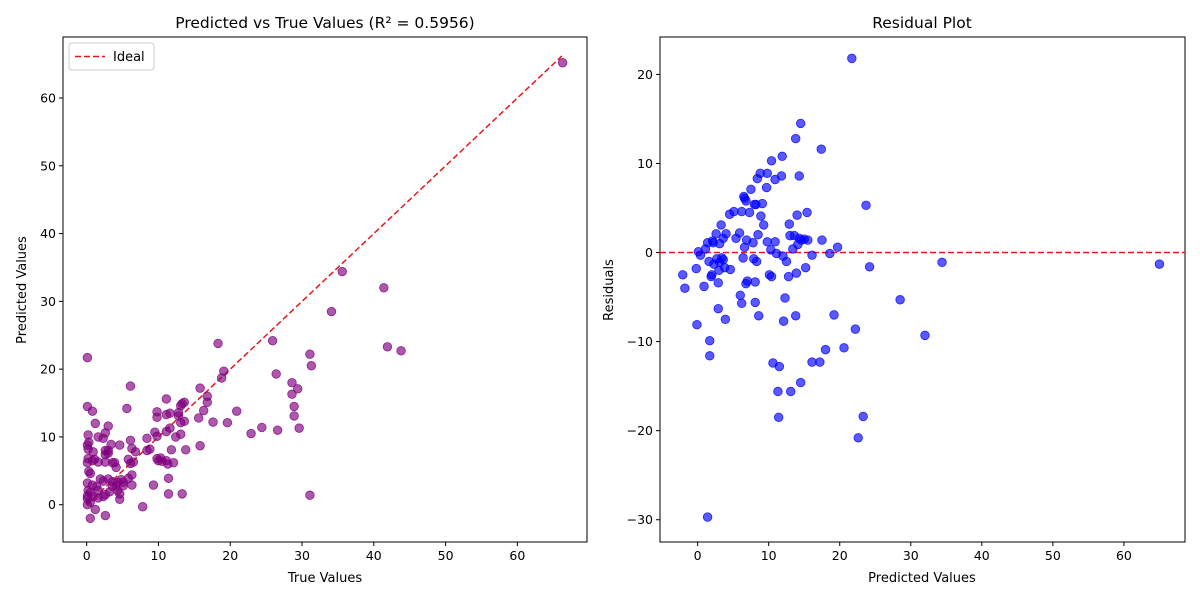 The width and height of the screenshot is (1200, 600). I want to click on y-tick-label: 20, so click(645, 74).